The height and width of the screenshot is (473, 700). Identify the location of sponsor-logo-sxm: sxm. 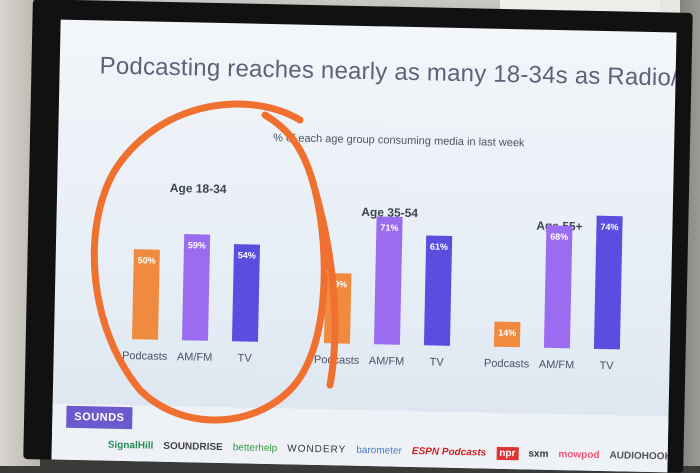
(538, 453).